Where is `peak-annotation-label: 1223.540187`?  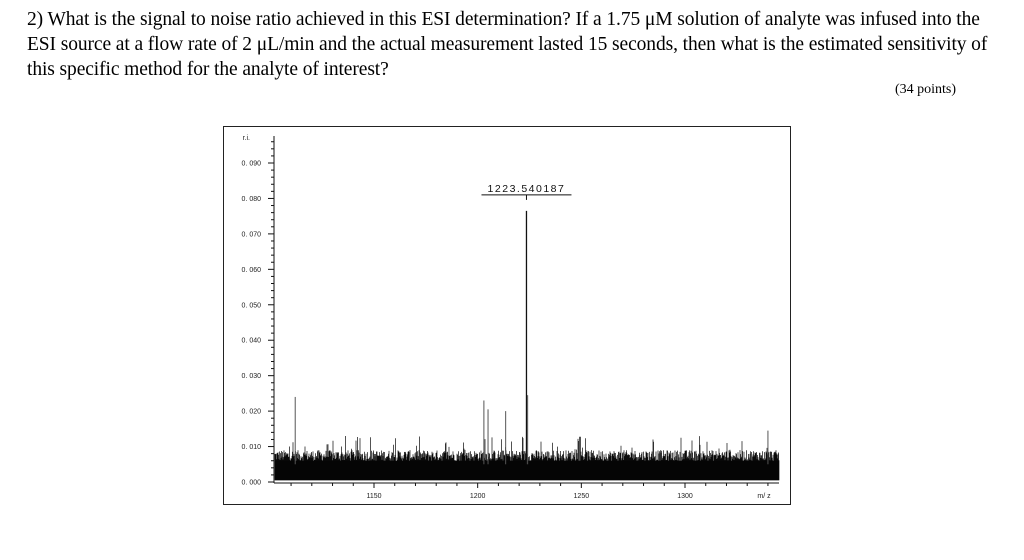 peak-annotation-label: 1223.540187 is located at coordinates (527, 189).